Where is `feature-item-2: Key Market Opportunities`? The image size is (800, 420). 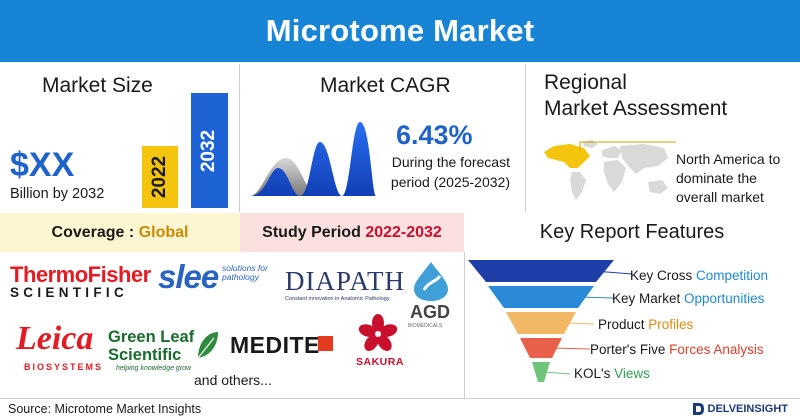 feature-item-2: Key Market Opportunities is located at coordinates (688, 298).